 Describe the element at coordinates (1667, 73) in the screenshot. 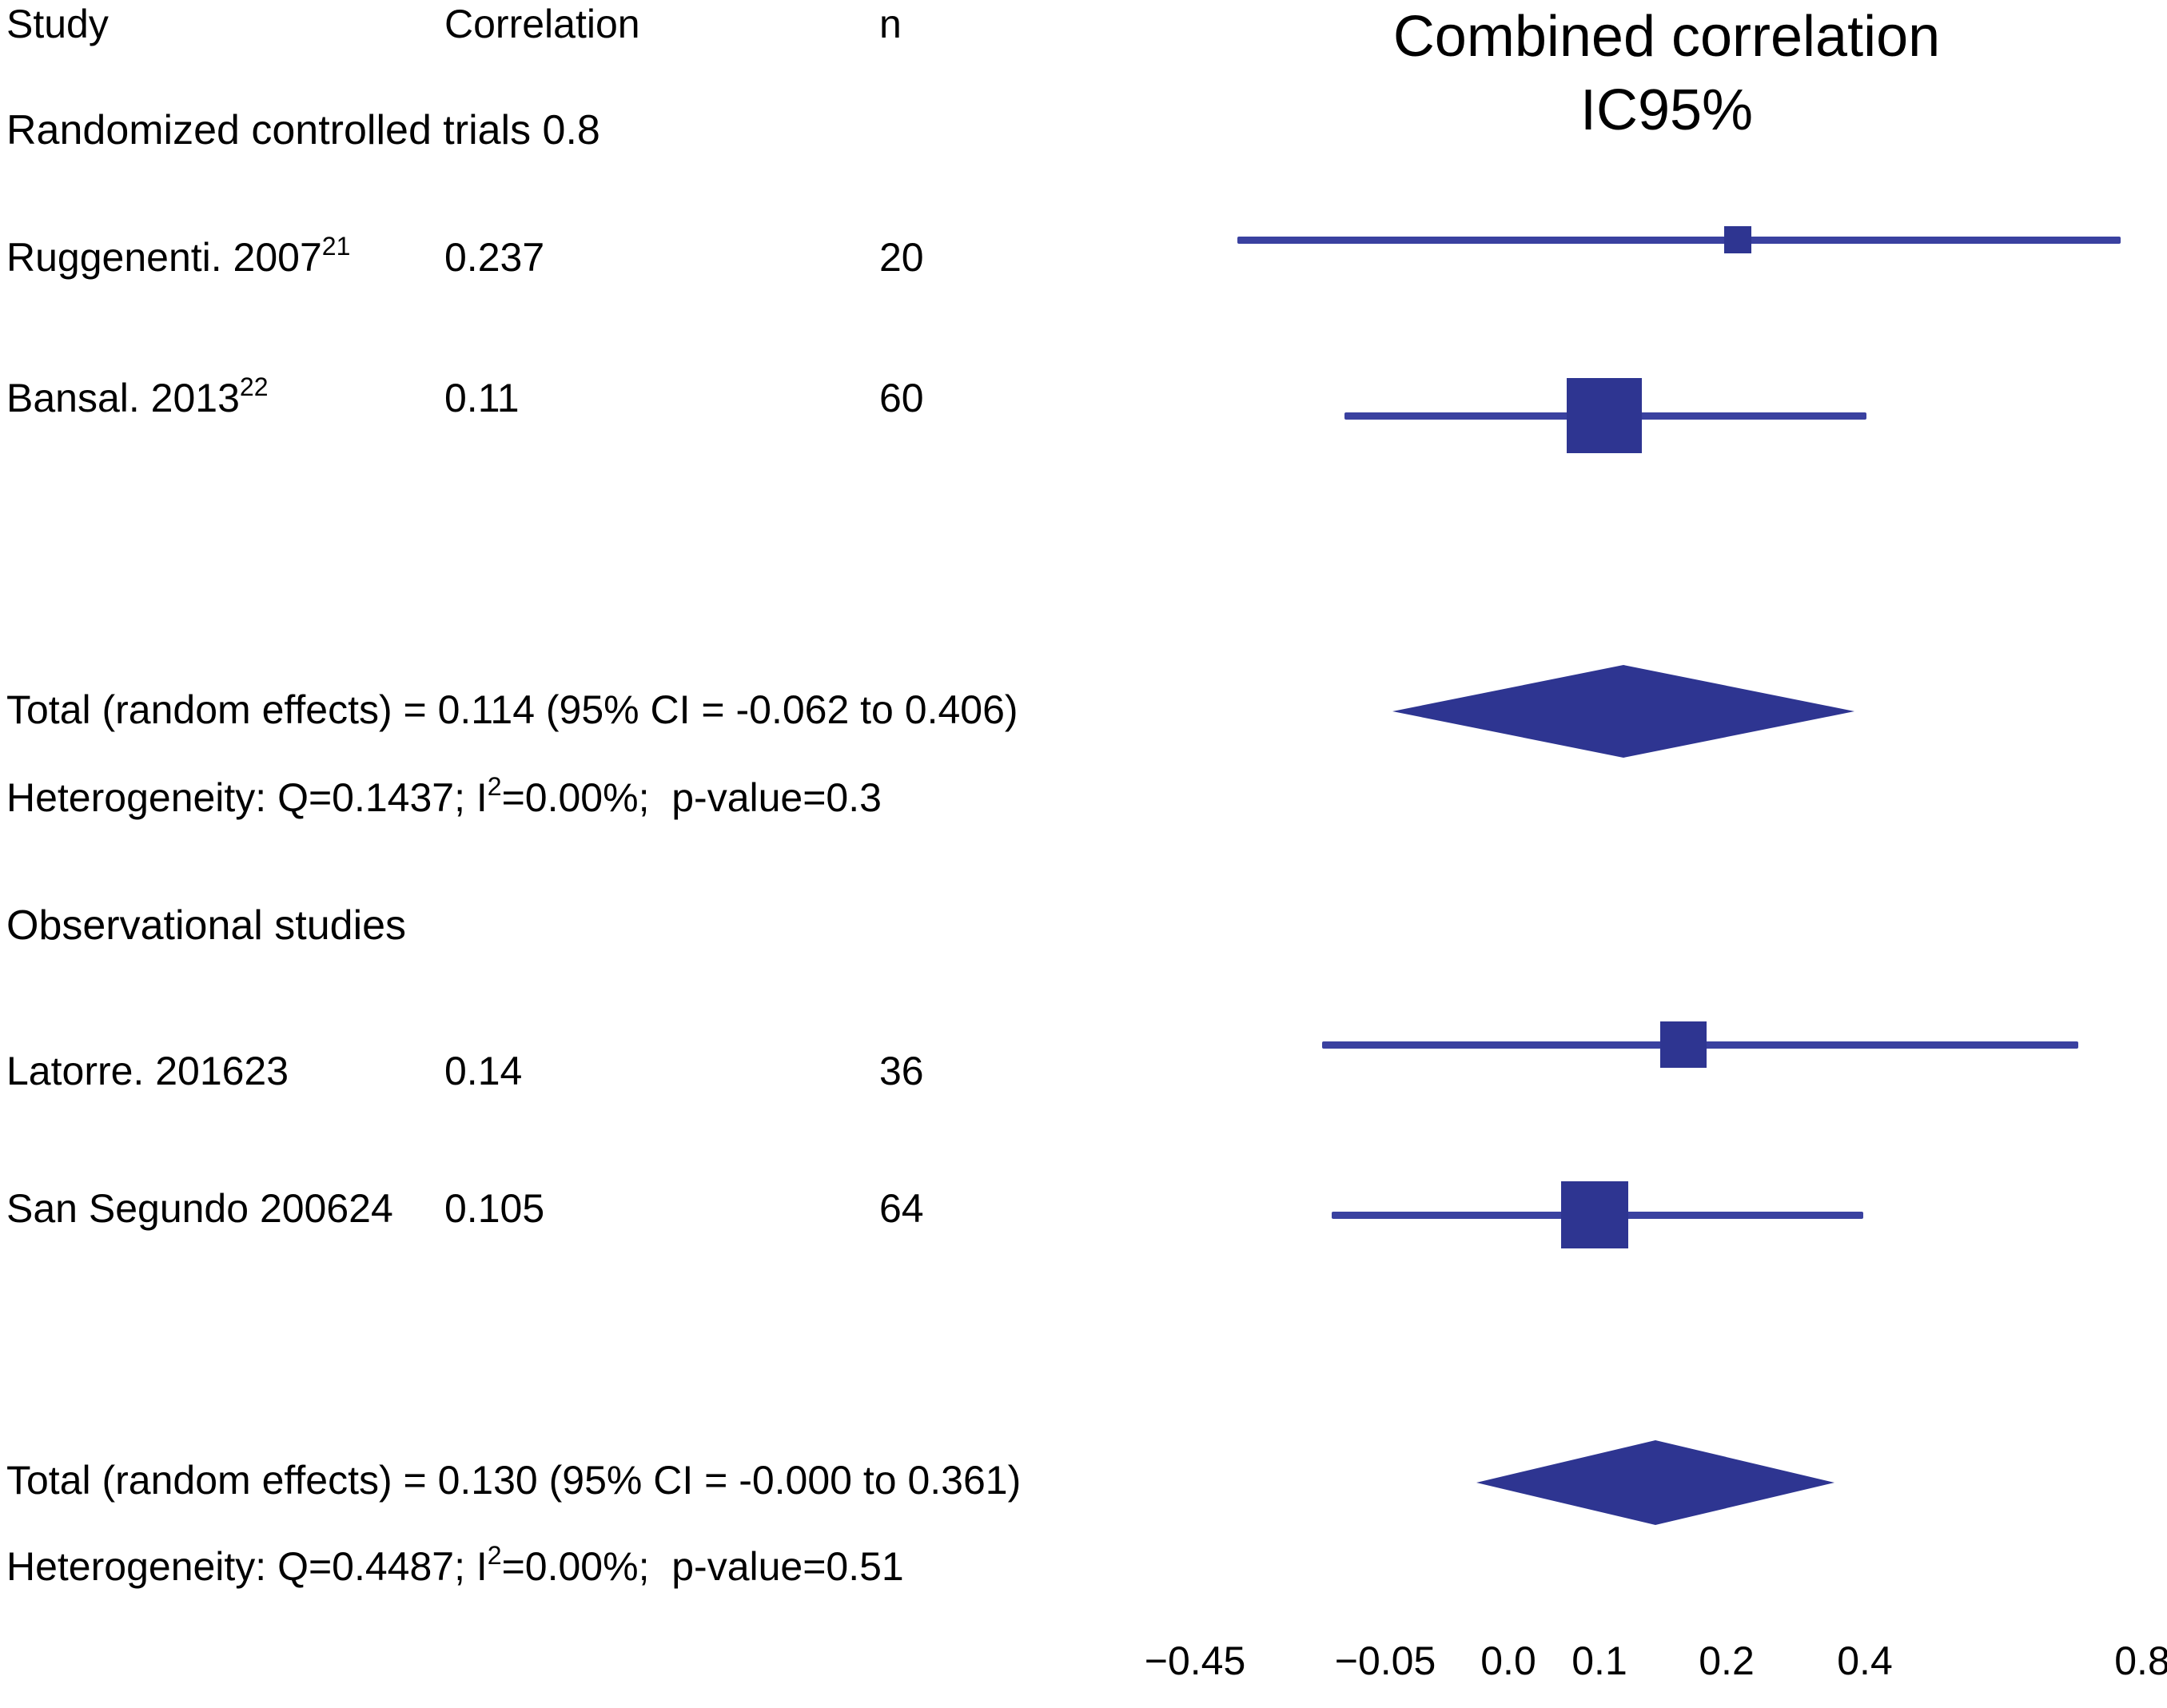

I see `chart-title: Combined correlation IC95%` at that location.